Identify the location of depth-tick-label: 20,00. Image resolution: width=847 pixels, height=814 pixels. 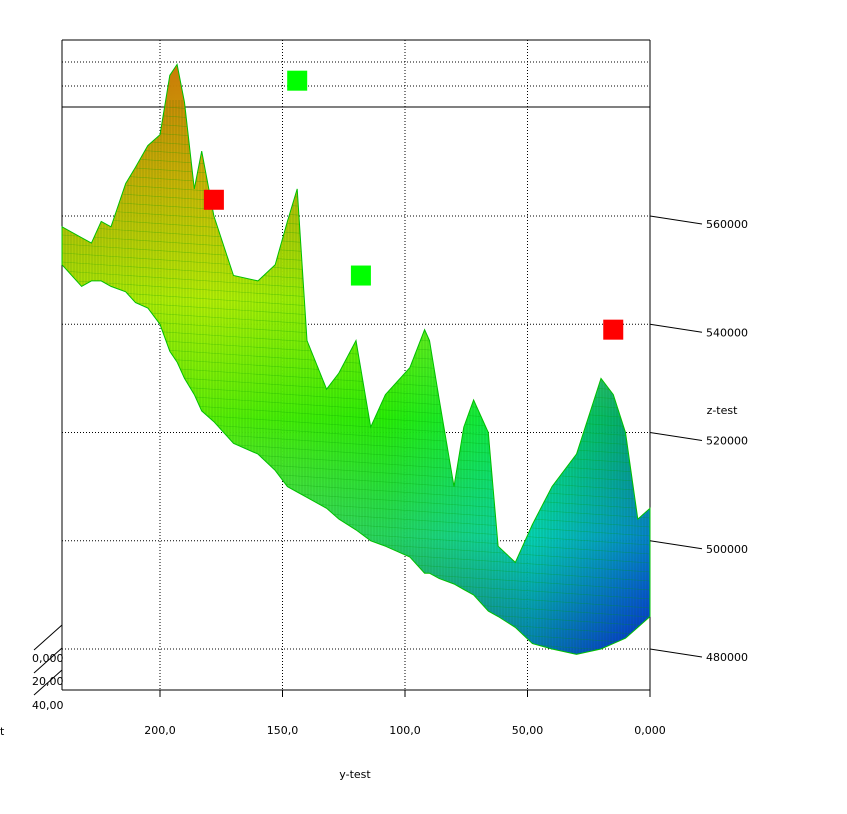
(48, 681).